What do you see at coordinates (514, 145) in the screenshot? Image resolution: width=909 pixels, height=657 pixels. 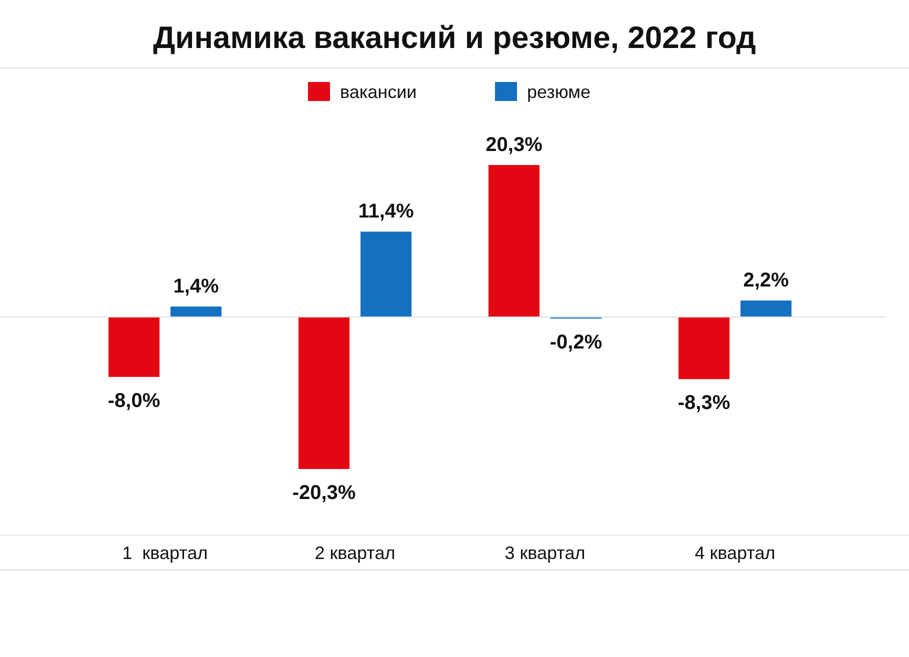 I see `data-label: 20,3%` at bounding box center [514, 145].